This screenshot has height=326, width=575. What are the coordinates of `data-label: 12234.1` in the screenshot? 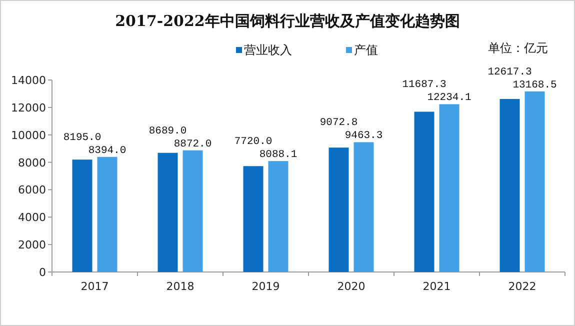 It's located at (449, 98).